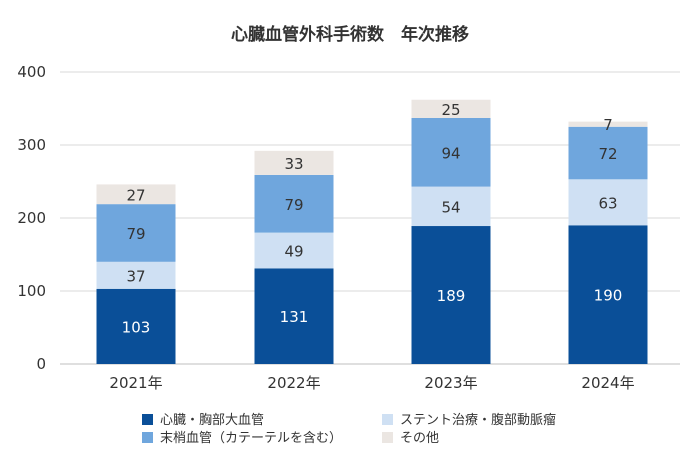 Image resolution: width=700 pixels, height=460 pixels. I want to click on x-axis: 2021年 2022年 2023年 2024年, so click(371, 383).